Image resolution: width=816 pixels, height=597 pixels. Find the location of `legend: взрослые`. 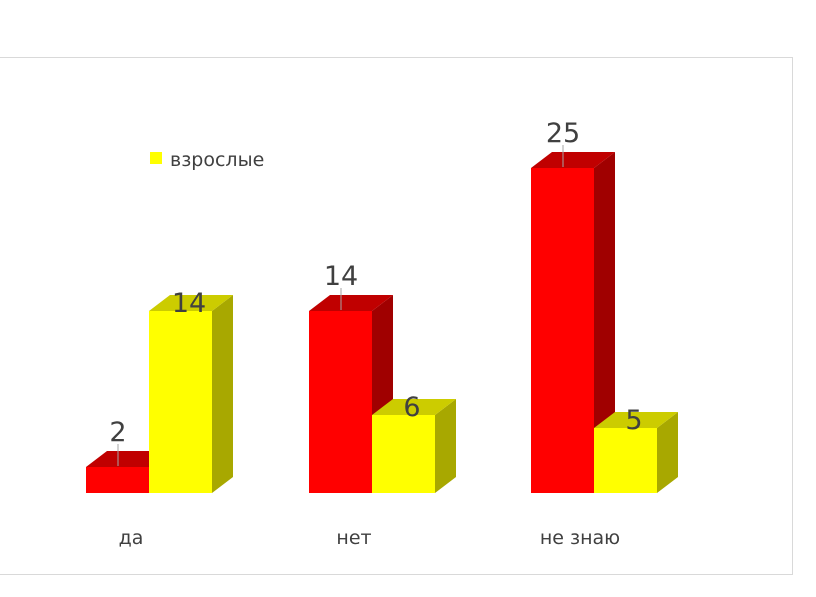

legend: взрослые is located at coordinates (207, 160).